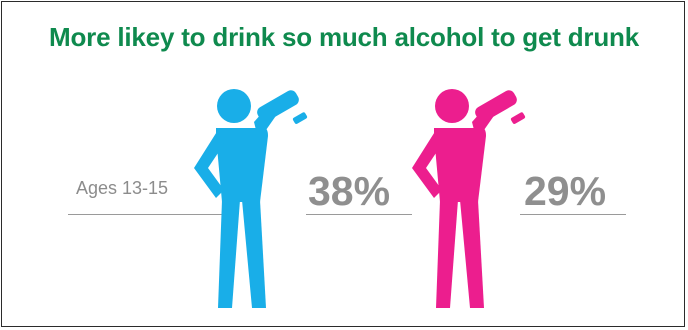 The width and height of the screenshot is (688, 330). What do you see at coordinates (122, 188) in the screenshot?
I see `age-group-label: Ages 13-15` at bounding box center [122, 188].